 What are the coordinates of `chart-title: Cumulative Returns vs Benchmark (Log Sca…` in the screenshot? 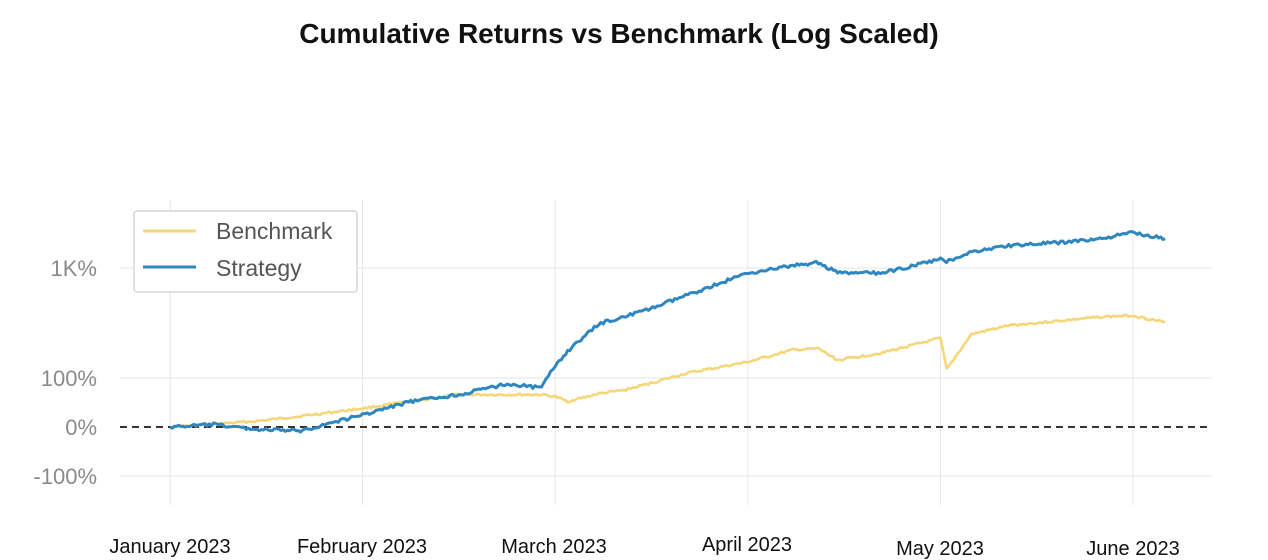 It's located at (619, 33).